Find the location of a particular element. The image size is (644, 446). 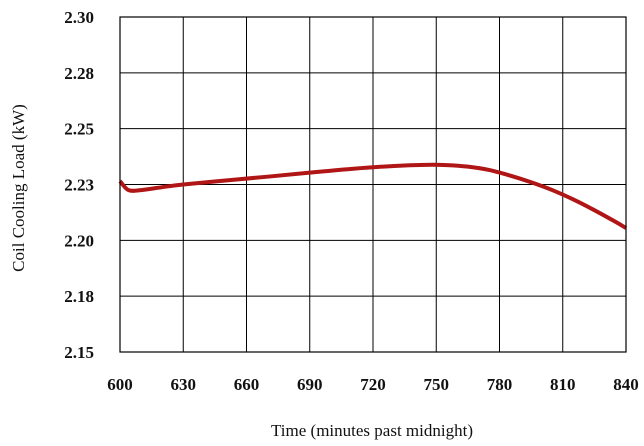

y-tick-label: 2.30 is located at coordinates (79, 17).